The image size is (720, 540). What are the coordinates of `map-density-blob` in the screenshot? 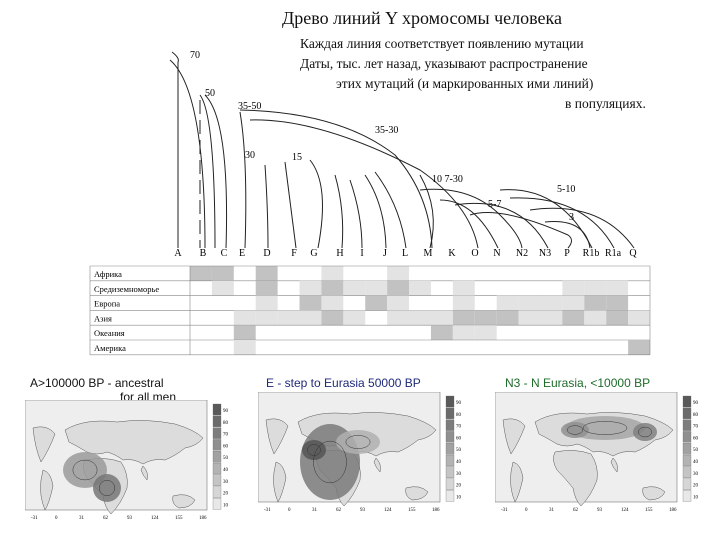 It's located at (575, 430).